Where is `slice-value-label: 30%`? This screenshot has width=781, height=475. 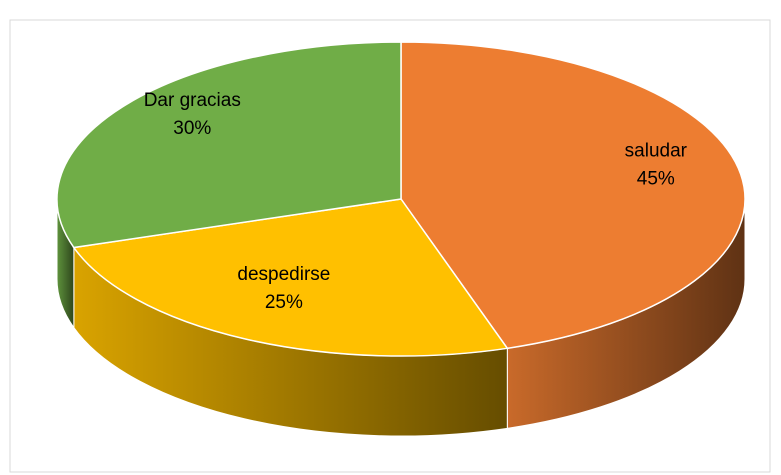 slice-value-label: 30% is located at coordinates (192, 128).